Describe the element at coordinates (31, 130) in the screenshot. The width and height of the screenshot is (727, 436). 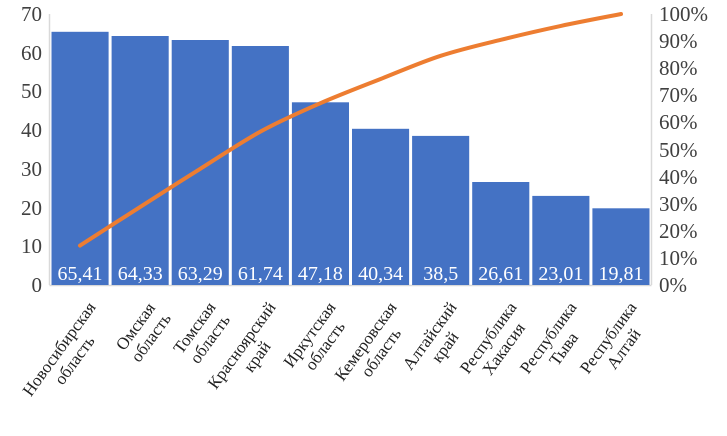
I see `left-axis-tick-40: 40` at that location.